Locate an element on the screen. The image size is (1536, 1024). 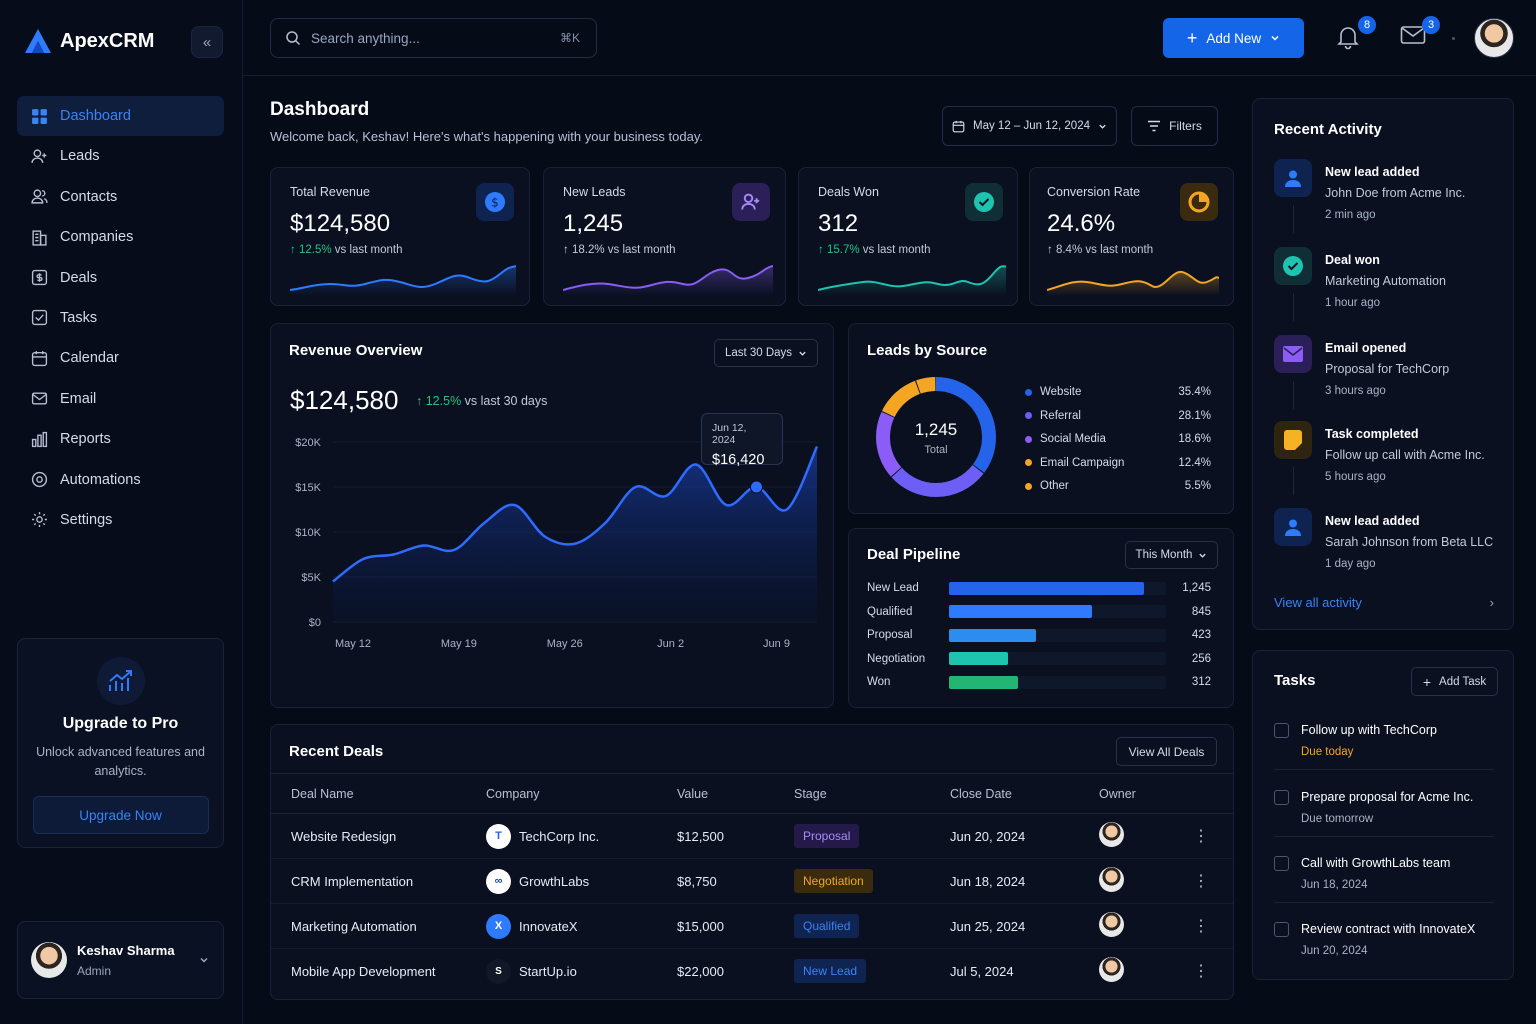
user-profile-card: Keshav Sharma Admin is located at coordinates (120, 960).